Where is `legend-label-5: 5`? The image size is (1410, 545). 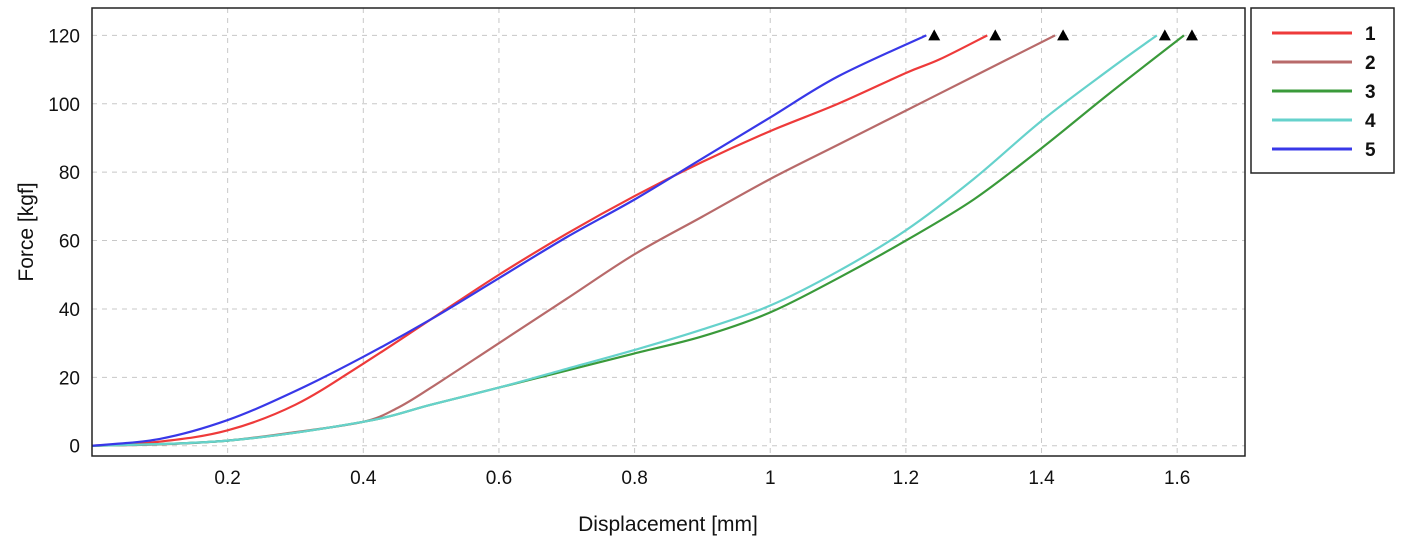
legend-label-5: 5 is located at coordinates (1370, 150).